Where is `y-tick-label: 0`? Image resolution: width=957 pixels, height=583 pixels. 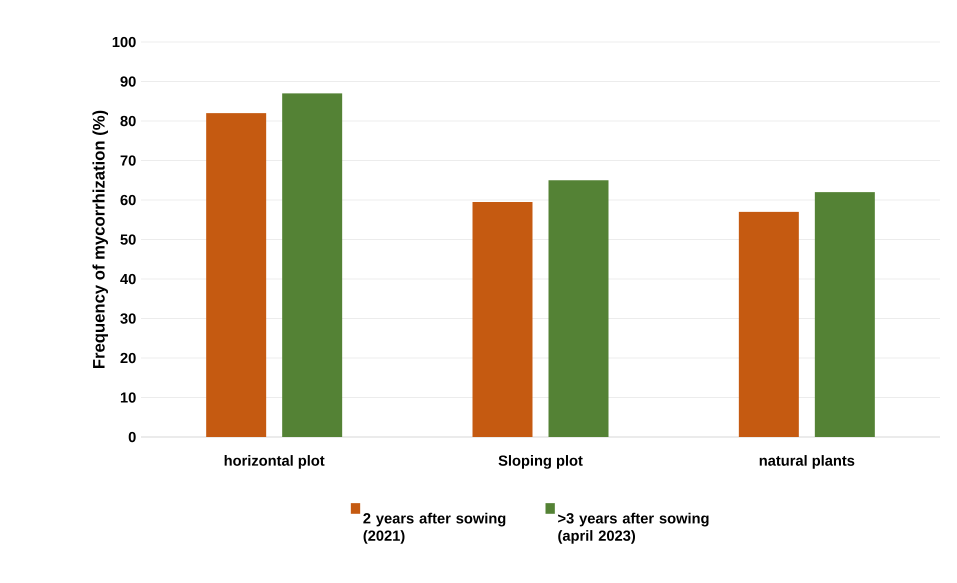 y-tick-label: 0 is located at coordinates (132, 437).